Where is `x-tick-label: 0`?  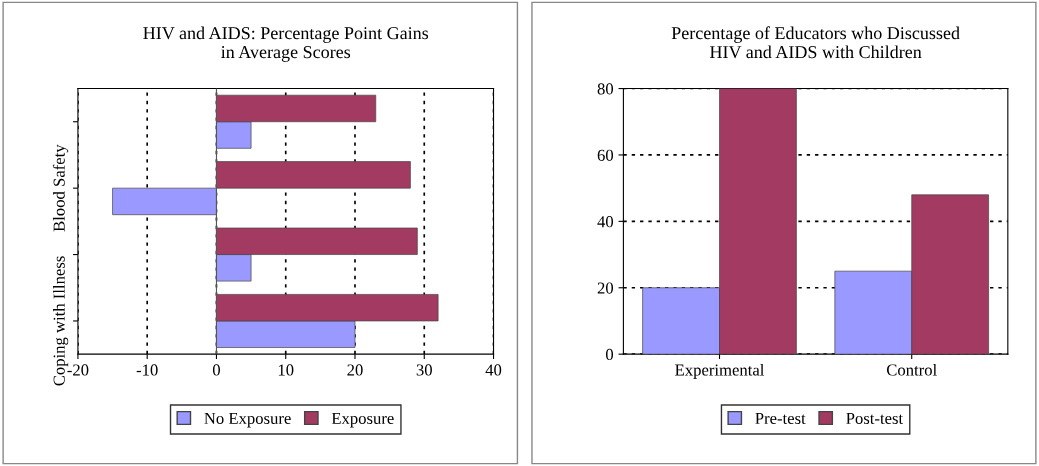
x-tick-label: 0 is located at coordinates (216, 370).